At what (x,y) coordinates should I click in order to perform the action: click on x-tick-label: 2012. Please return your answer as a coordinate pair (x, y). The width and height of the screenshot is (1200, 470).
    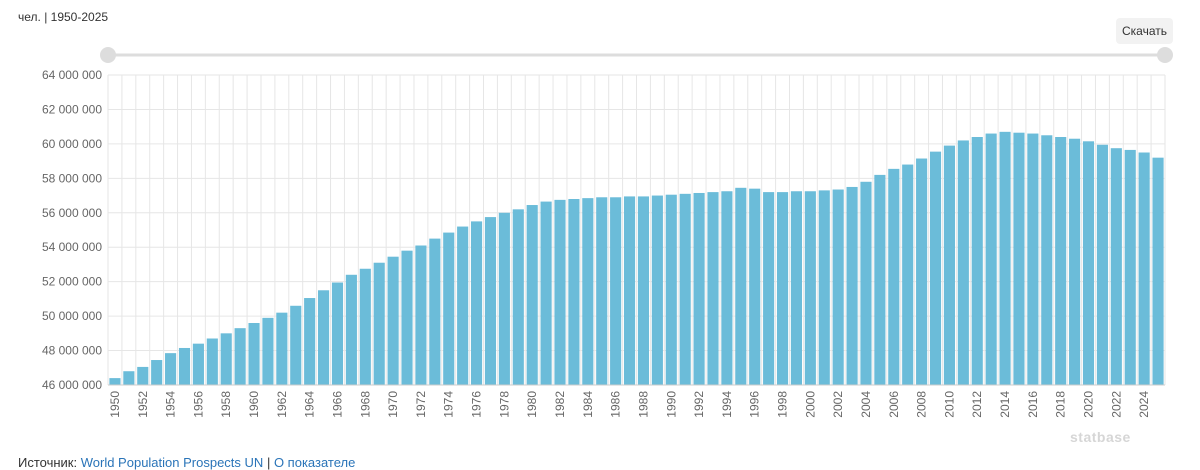
    Looking at the image, I should click on (977, 404).